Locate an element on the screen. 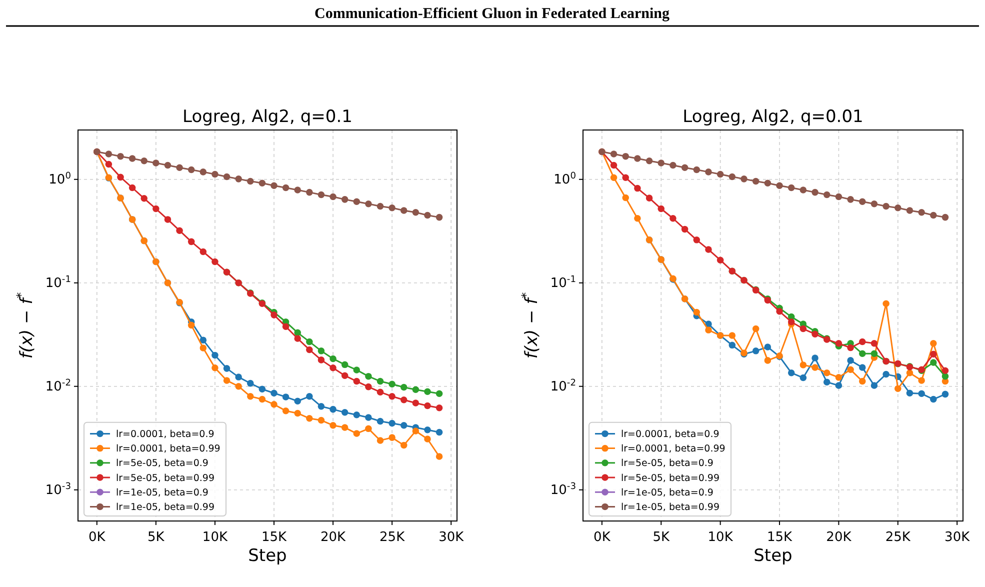  x-tick-label: 20K is located at coordinates (333, 537).